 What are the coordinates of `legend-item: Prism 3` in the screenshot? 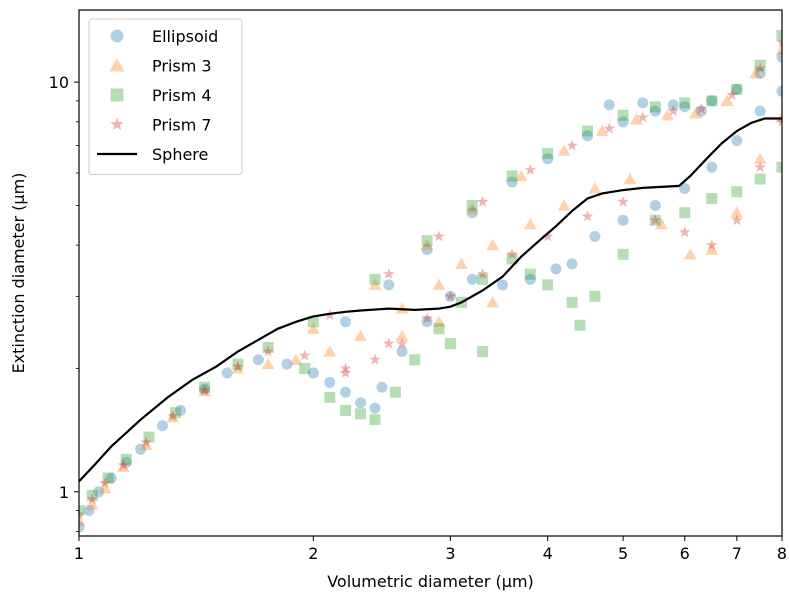 It's located at (160, 66).